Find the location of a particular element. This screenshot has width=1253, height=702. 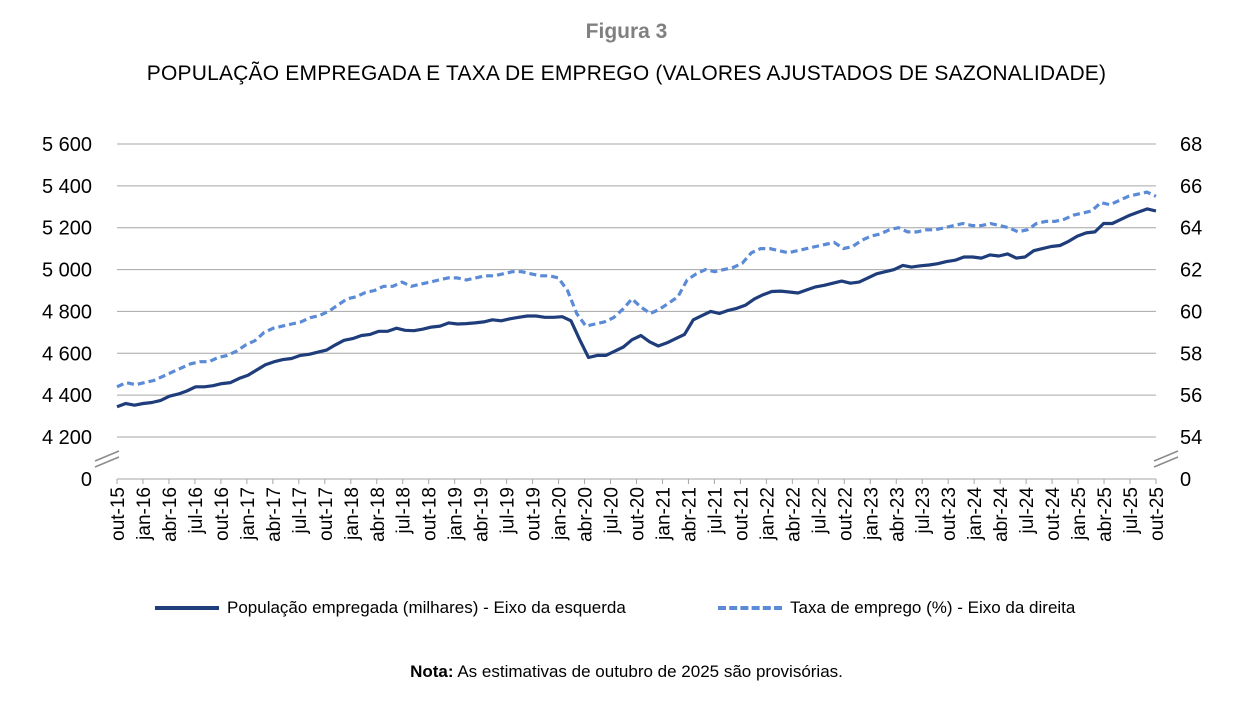

x-tick-label: jul-21 is located at coordinates (715, 510).